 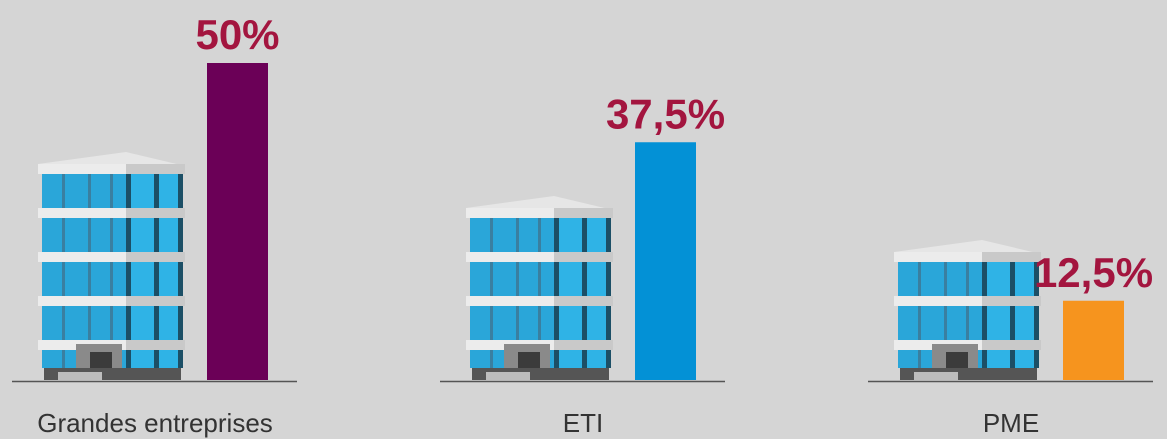 I want to click on x-tick-label: Grandes entreprises, so click(x=155, y=423).